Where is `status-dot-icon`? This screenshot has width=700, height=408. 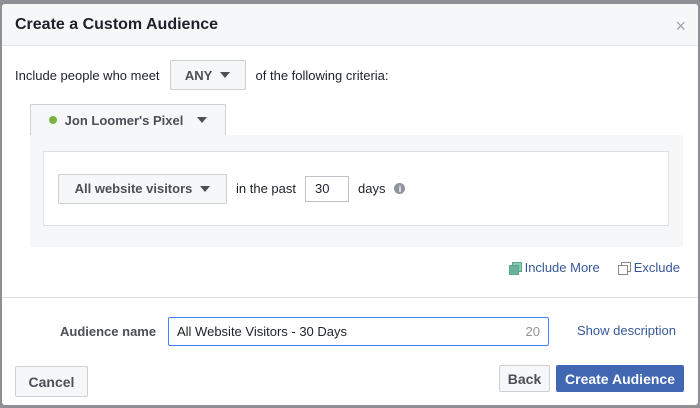
status-dot-icon is located at coordinates (52, 120).